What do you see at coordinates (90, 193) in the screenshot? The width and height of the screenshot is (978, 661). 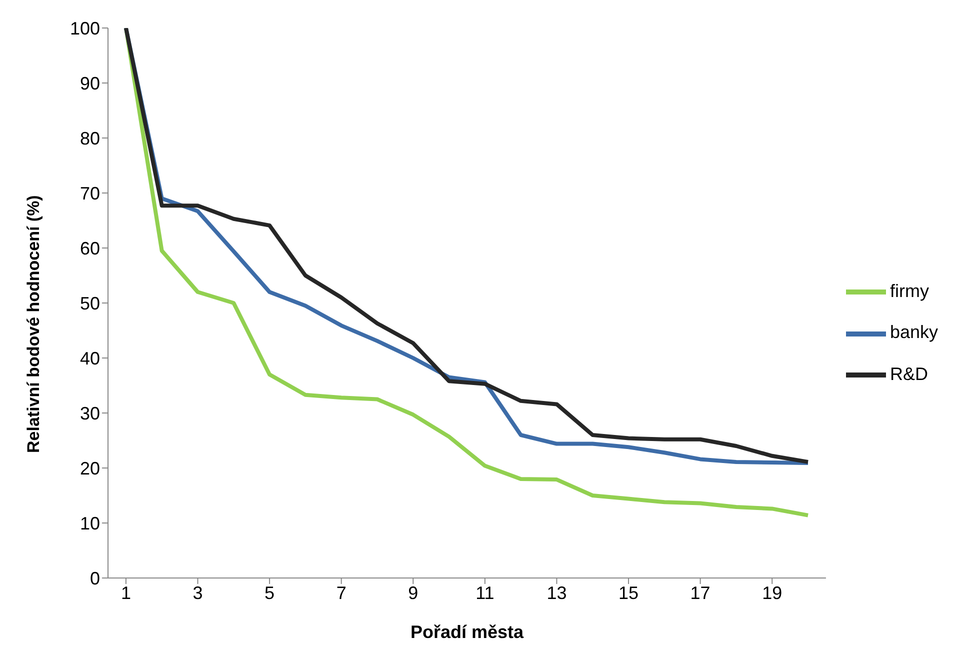 I see `y-tick-label: 70` at bounding box center [90, 193].